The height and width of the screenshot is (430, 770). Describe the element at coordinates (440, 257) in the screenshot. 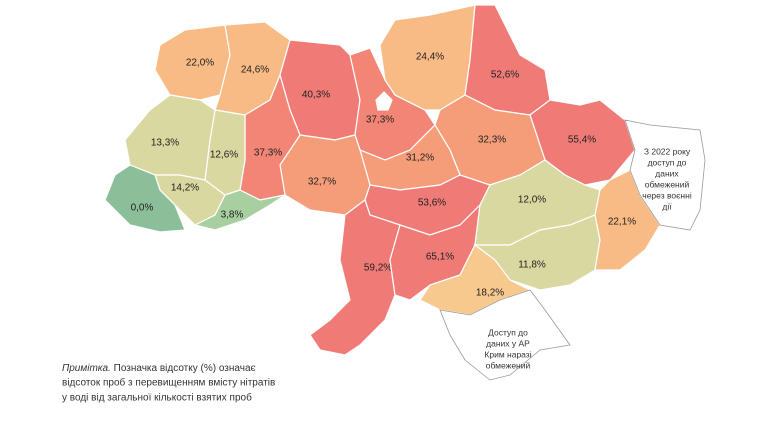

I see `region-label: 65,1%` at that location.